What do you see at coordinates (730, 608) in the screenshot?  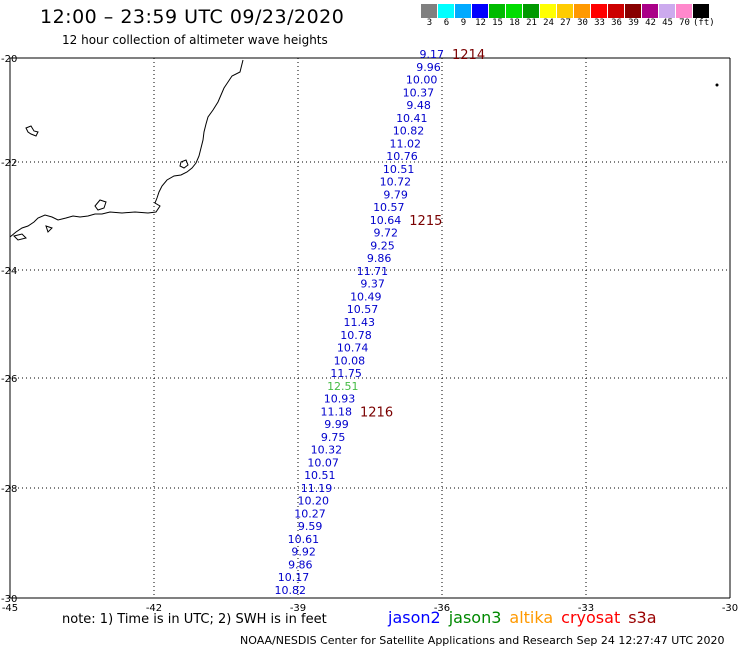 I see `longitude-label: -30` at bounding box center [730, 608].